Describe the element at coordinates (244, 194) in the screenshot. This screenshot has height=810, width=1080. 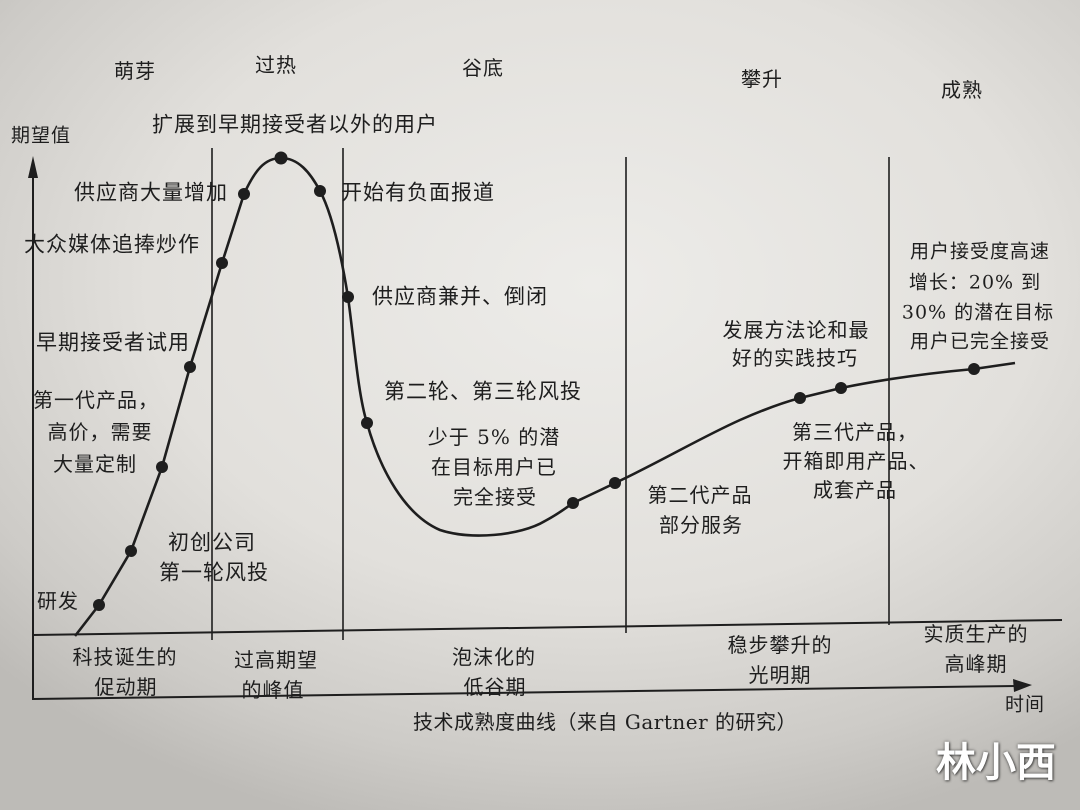
I see `dot-vendors-increase` at that location.